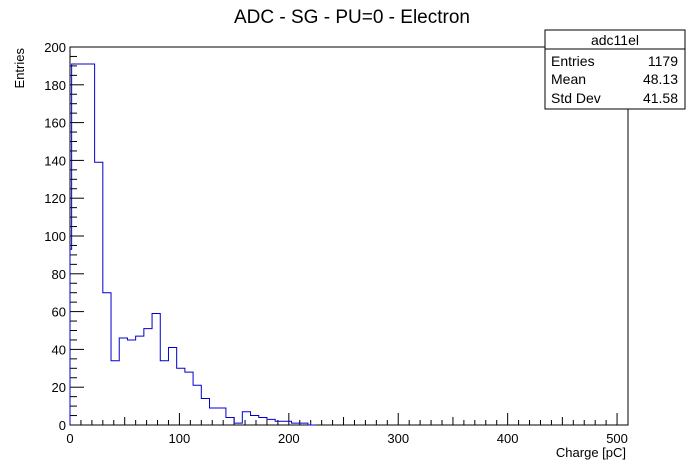  What do you see at coordinates (660, 98) in the screenshot?
I see `stats-stddev-value: 41.58` at bounding box center [660, 98].